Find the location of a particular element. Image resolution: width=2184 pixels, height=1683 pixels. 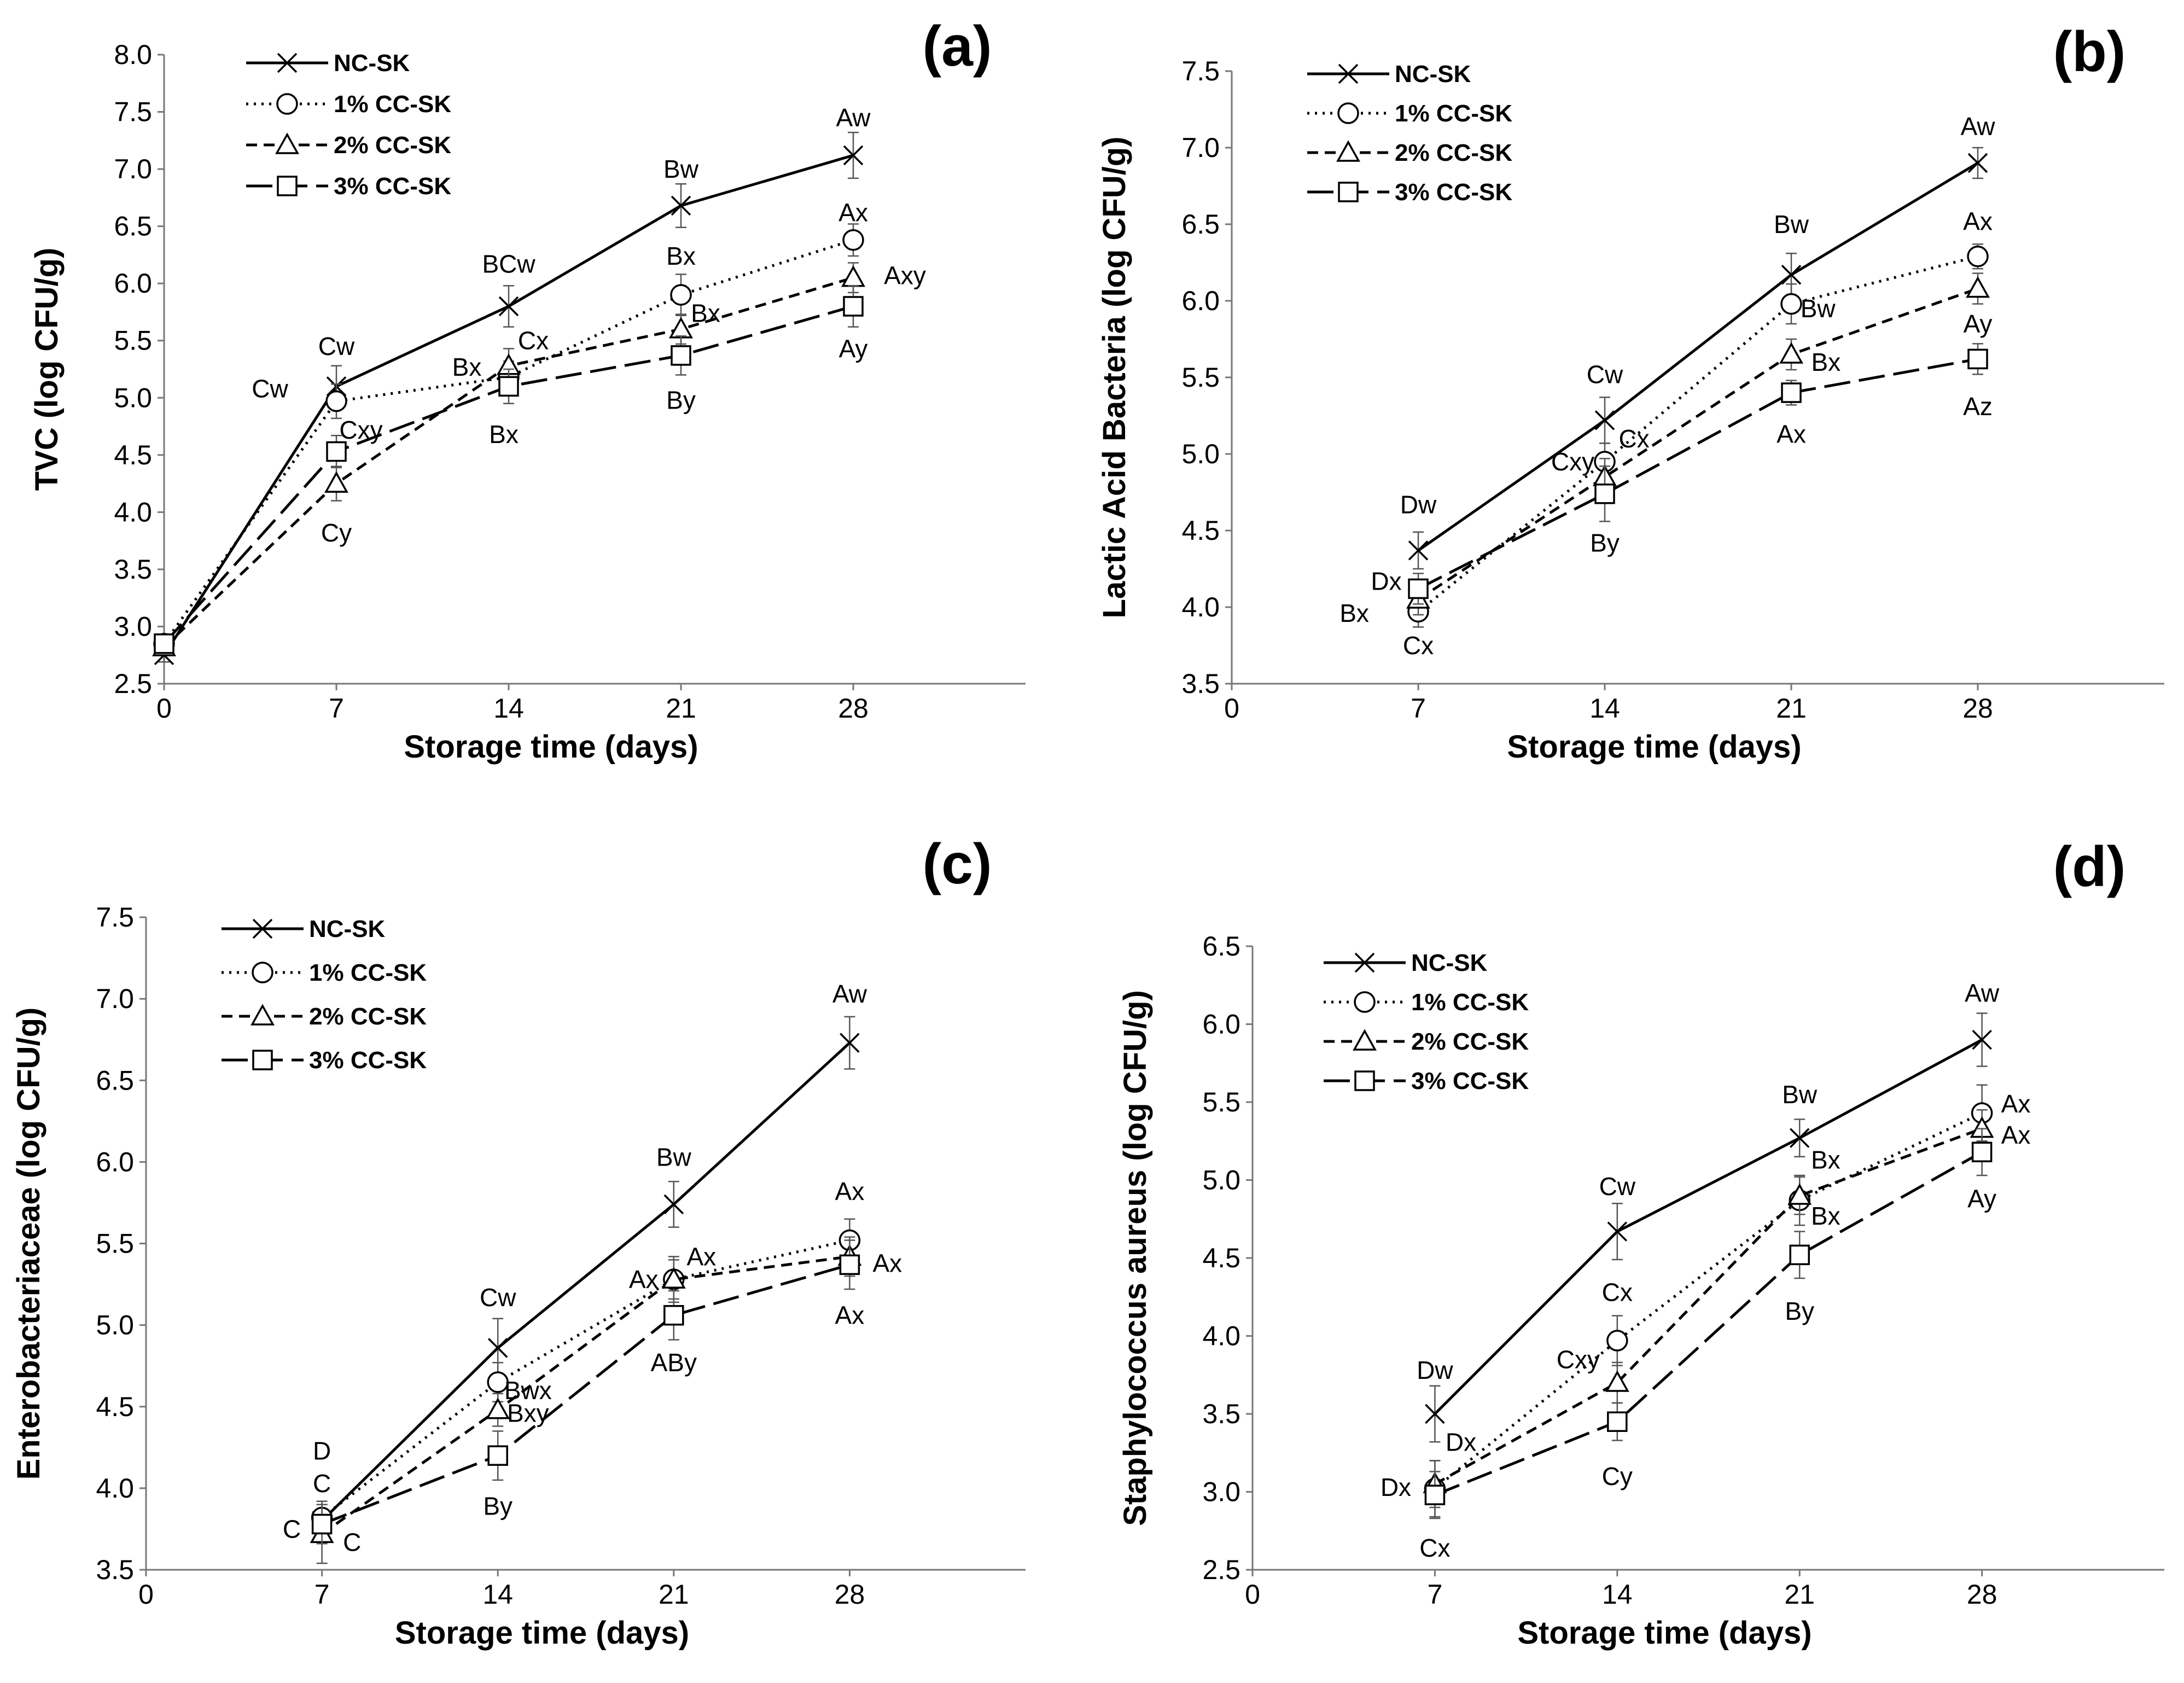

significance-label: Axy is located at coordinates (905, 275).